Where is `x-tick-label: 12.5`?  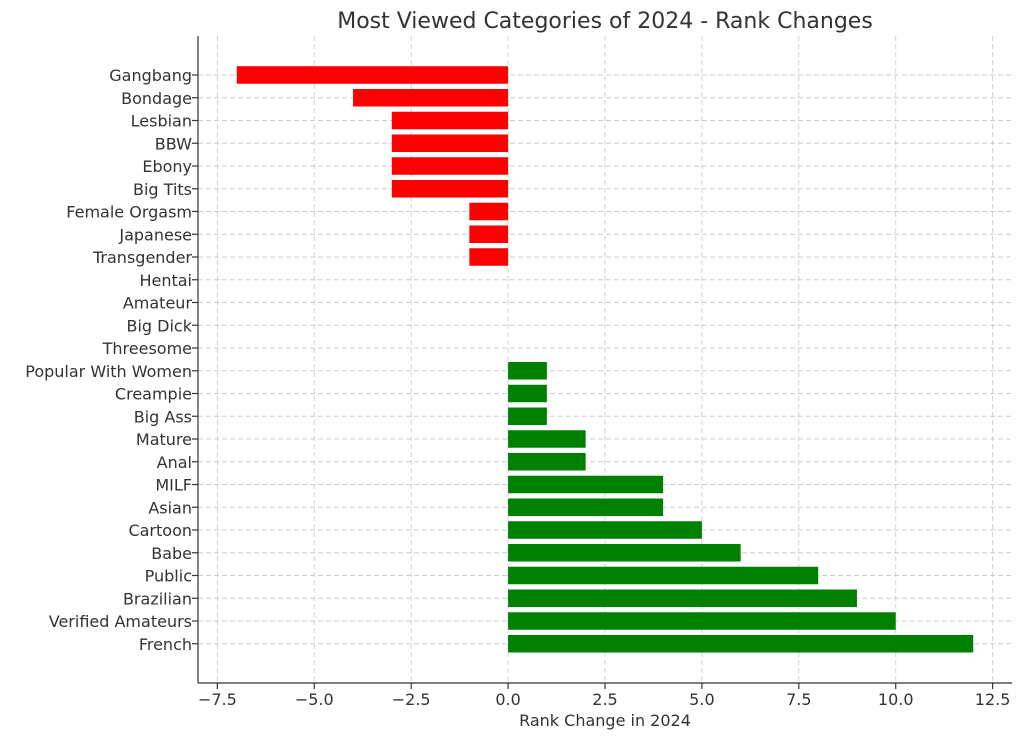
x-tick-label: 12.5 is located at coordinates (993, 699).